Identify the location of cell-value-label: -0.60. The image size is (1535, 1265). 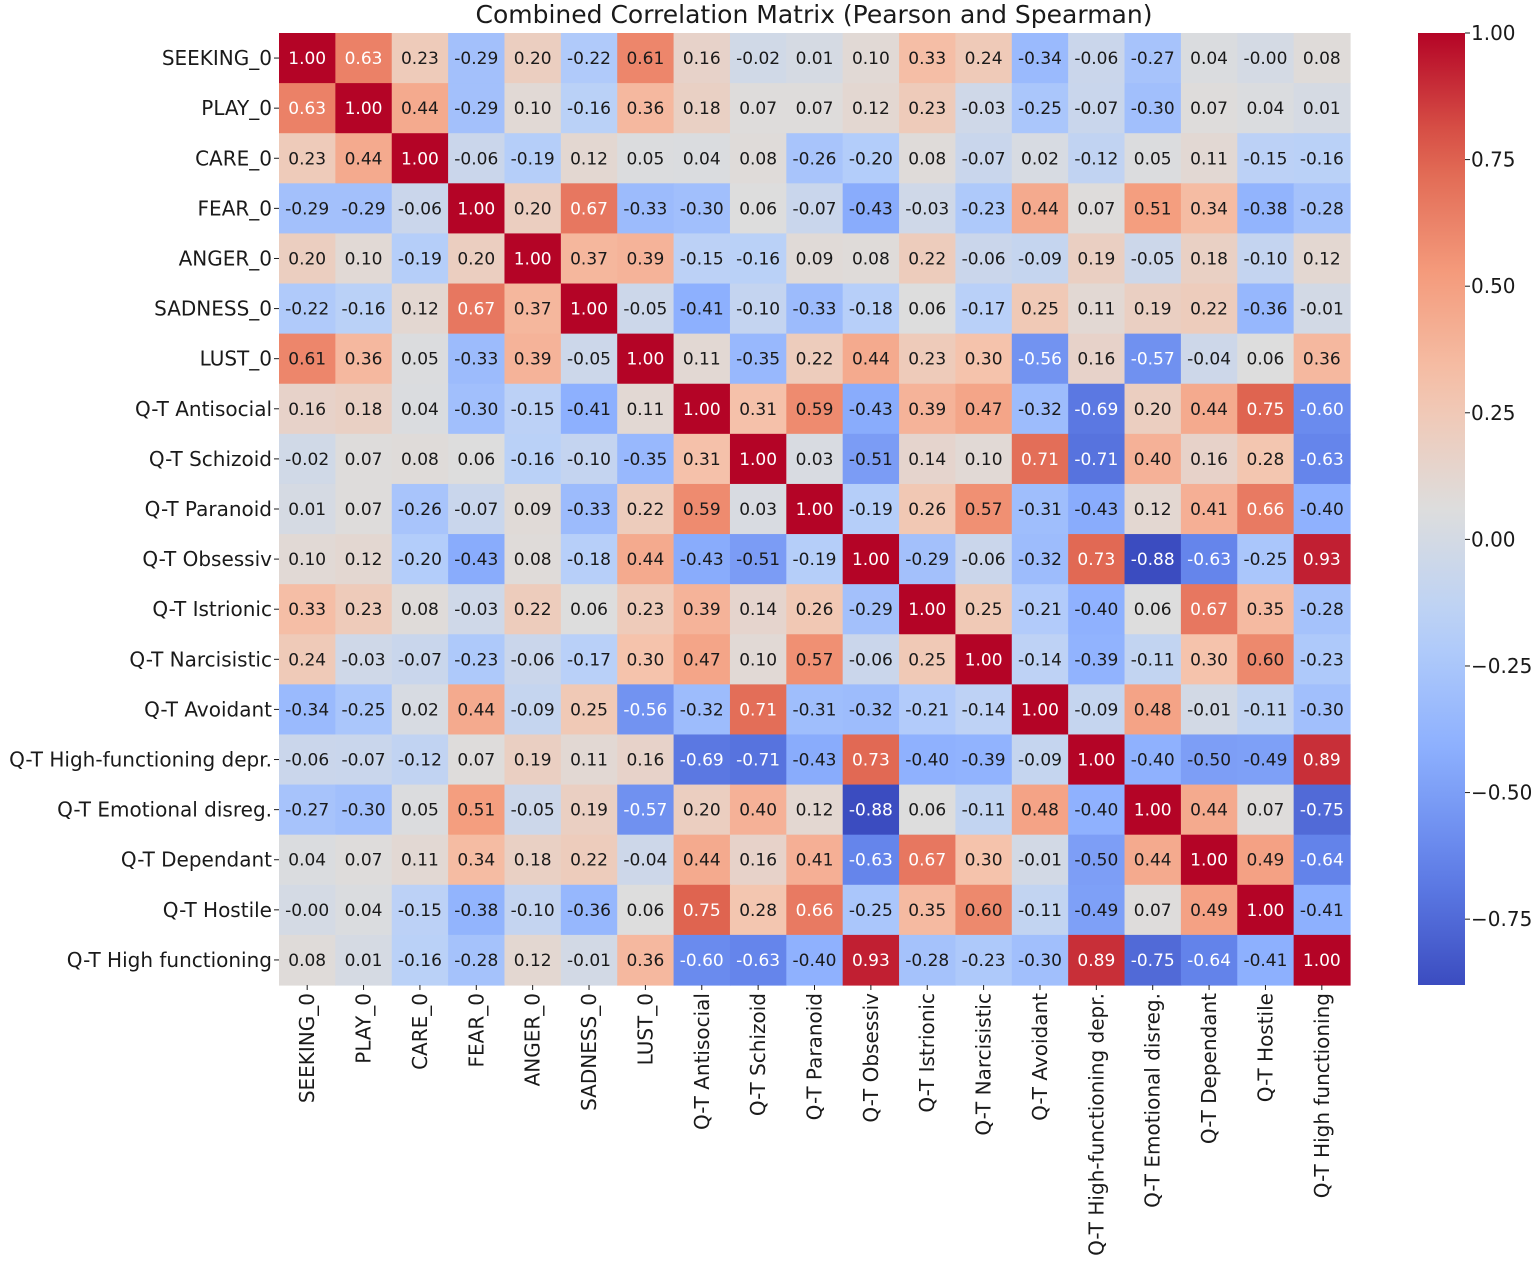
(702, 961).